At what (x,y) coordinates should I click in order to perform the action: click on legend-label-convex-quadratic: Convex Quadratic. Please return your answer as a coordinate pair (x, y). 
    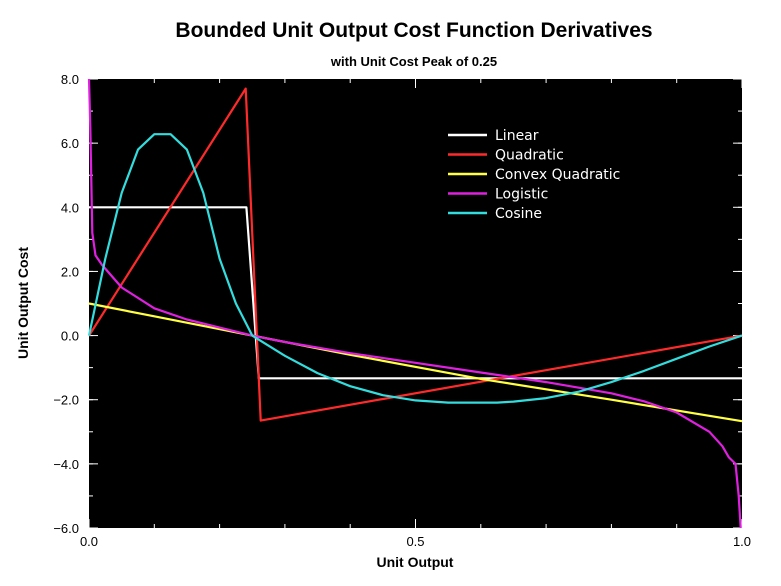
    Looking at the image, I should click on (557, 175).